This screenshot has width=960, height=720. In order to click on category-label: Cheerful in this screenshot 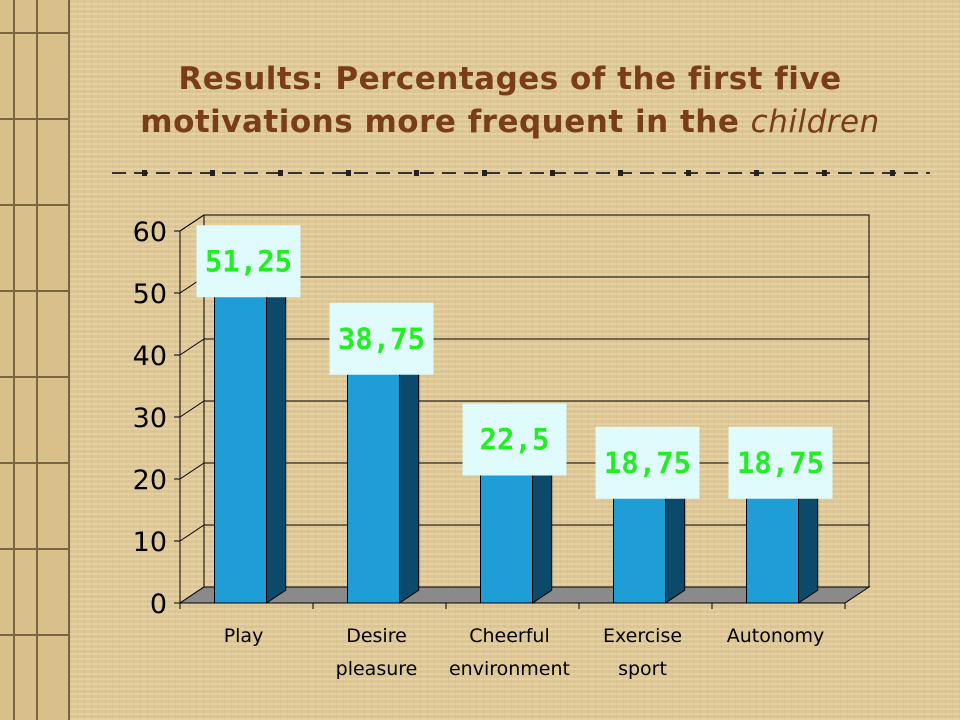, I will do `click(509, 636)`.